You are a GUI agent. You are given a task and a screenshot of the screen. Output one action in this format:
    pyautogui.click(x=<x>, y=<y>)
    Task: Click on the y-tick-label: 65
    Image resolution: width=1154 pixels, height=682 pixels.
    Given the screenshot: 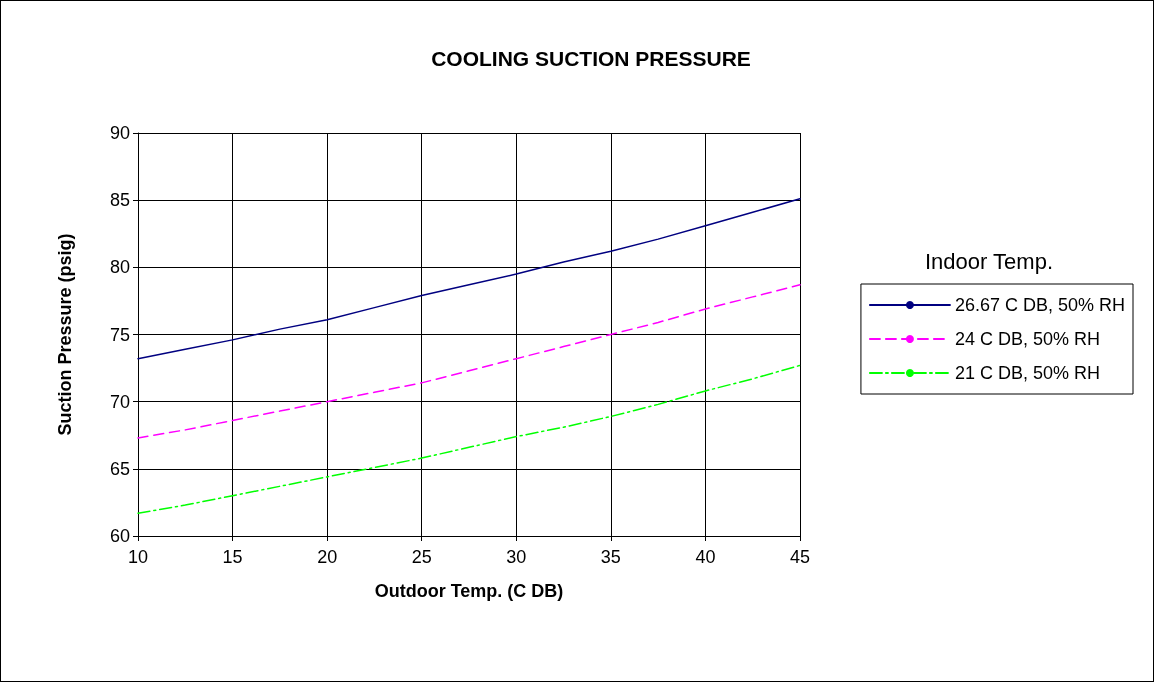 What is the action you would take?
    pyautogui.click(x=119, y=468)
    